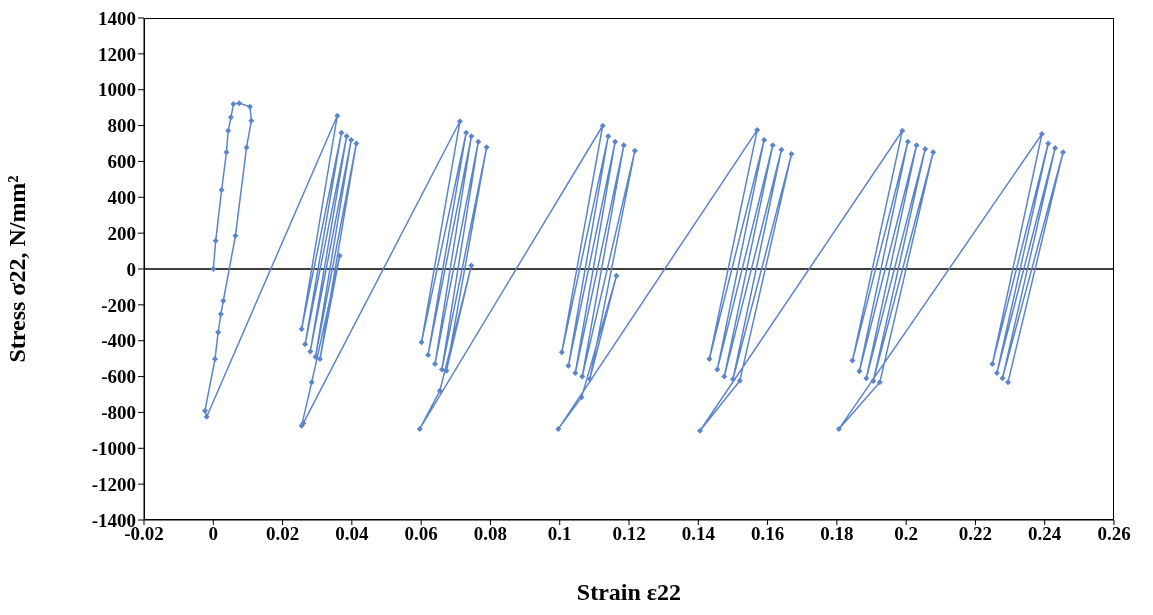  Describe the element at coordinates (121, 126) in the screenshot. I see `y-tick-label: 800` at that location.